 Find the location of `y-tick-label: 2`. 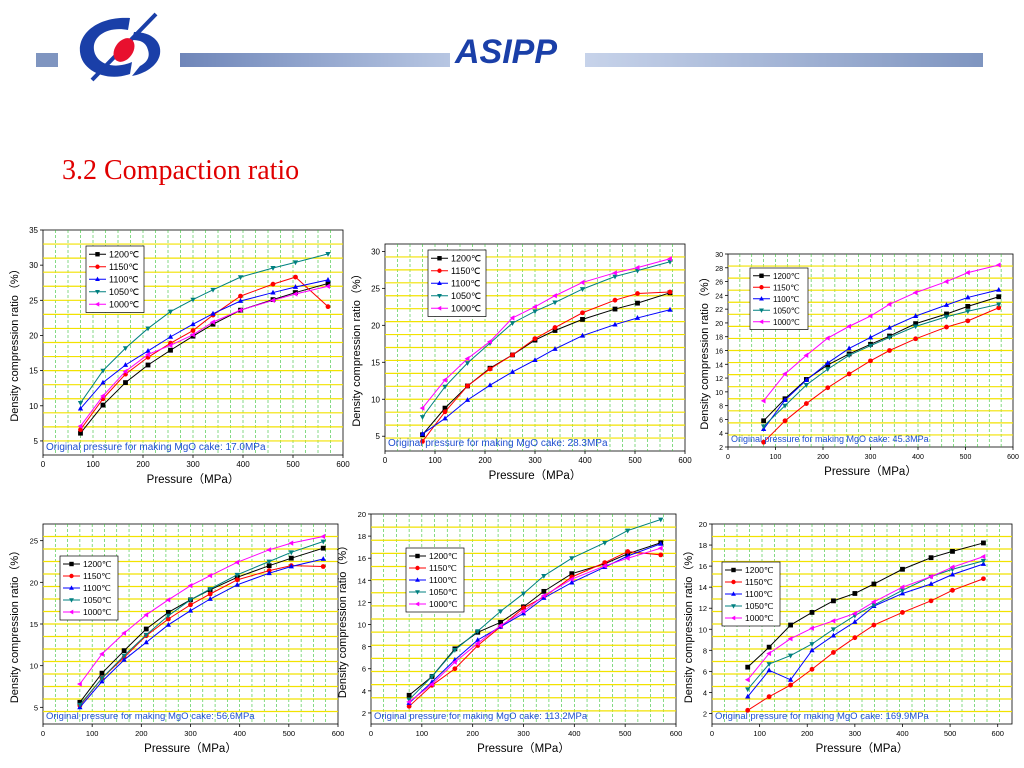

y-tick-label: 2 is located at coordinates (364, 713).